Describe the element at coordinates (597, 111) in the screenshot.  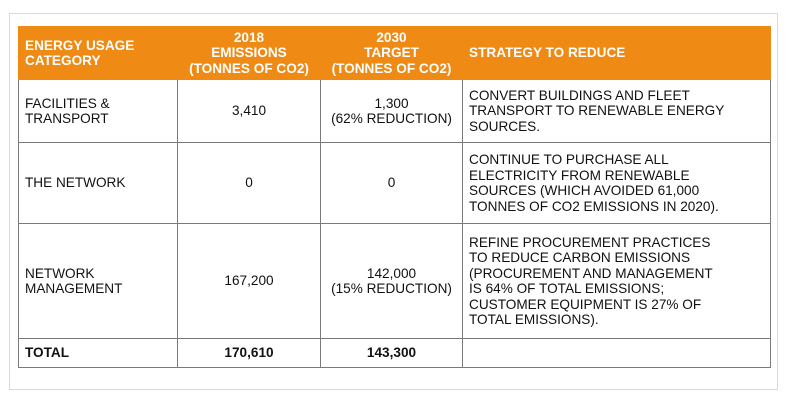
I see `cell-line: TRANSPORT TO RENEWABLE ENERGY` at that location.